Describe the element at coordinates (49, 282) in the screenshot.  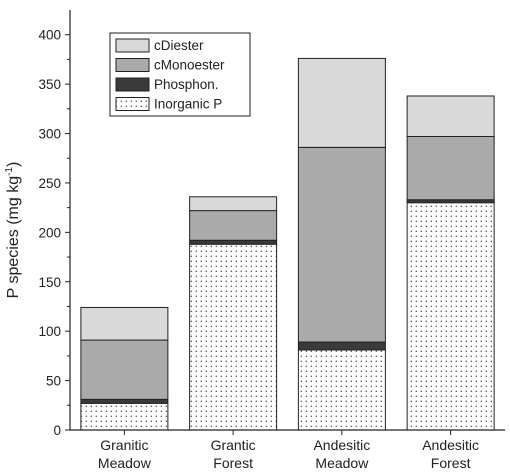
I see `y-tick-label-150: 150` at that location.